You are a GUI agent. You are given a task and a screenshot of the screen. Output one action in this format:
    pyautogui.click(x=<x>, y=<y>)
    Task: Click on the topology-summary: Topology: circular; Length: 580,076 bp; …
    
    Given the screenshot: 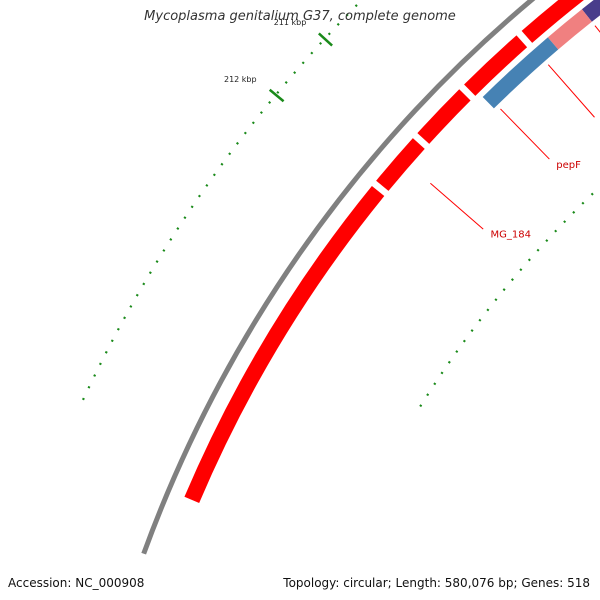 What is the action you would take?
    pyautogui.click(x=436, y=583)
    